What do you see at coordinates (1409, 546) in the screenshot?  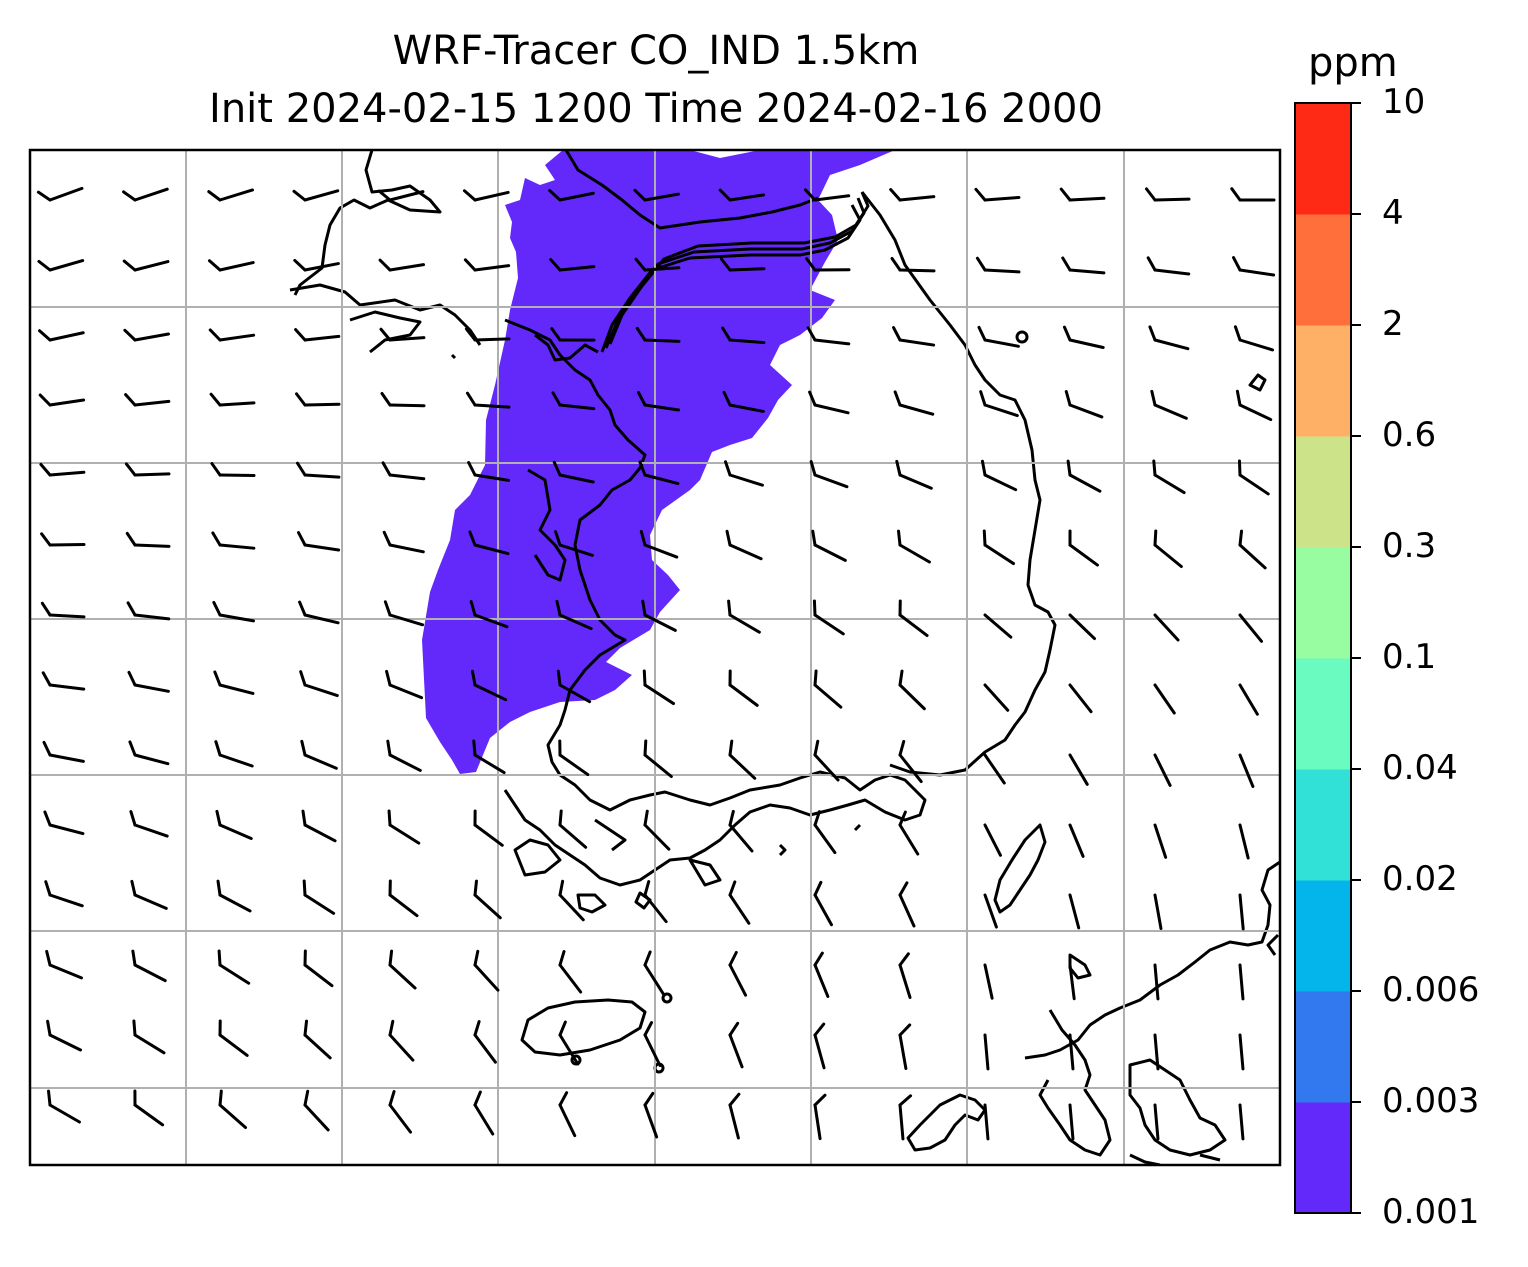 I see `colorbar-tick-label: 0.3` at bounding box center [1409, 546].